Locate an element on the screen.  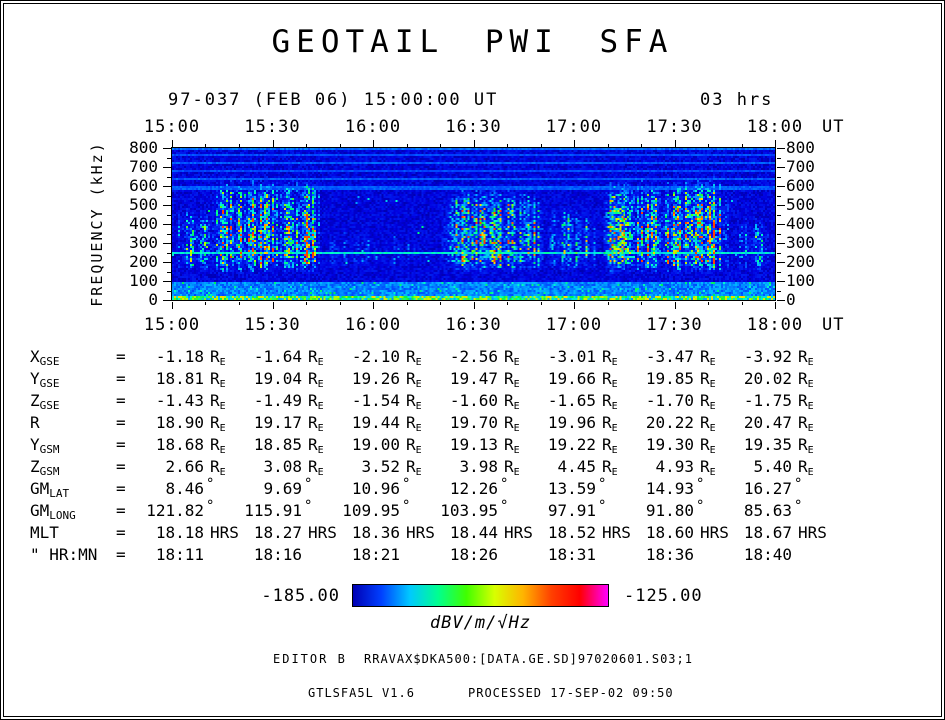
ephemeris-value: 18.90 RE is located at coordinates (190, 423).